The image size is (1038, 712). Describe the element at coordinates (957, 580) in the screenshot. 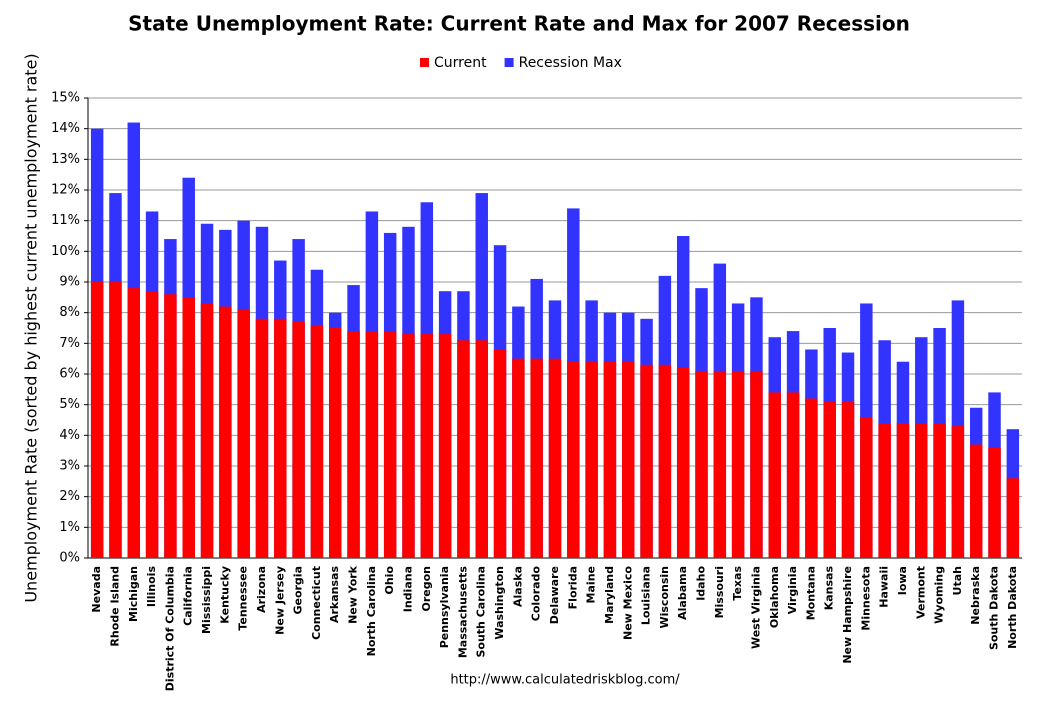

I see `x-tick-label: Utah` at that location.